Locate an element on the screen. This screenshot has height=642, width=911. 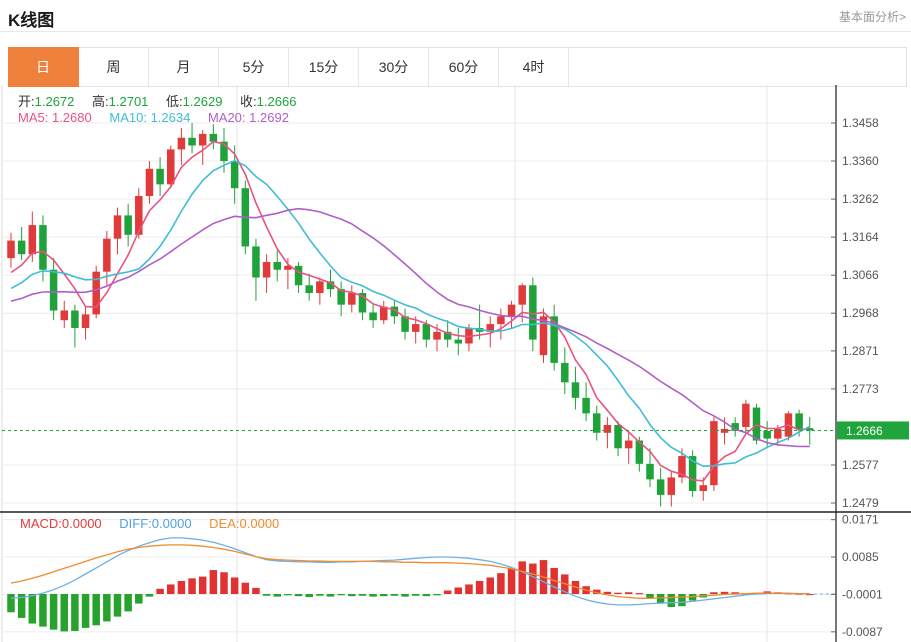
current-price-label: 1.2666 is located at coordinates (873, 430).